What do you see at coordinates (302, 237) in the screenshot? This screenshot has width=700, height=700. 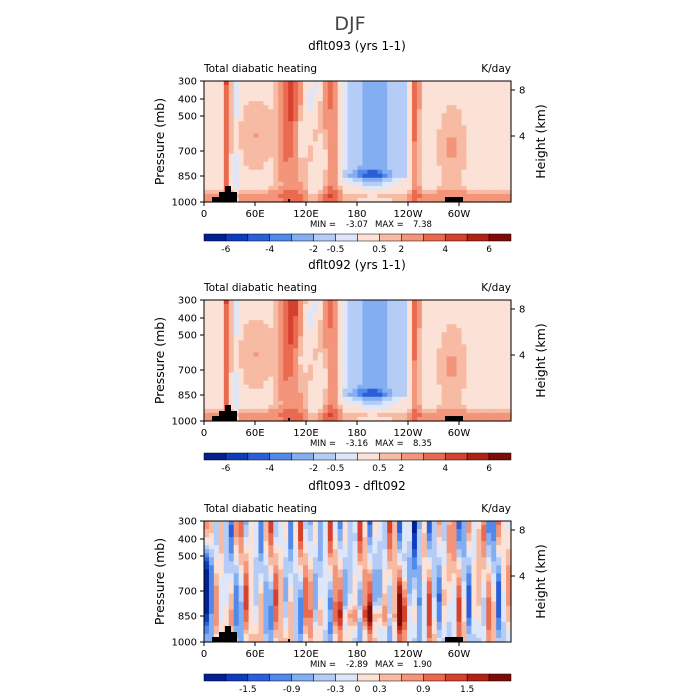 I see `colorbar-swatch` at bounding box center [302, 237].